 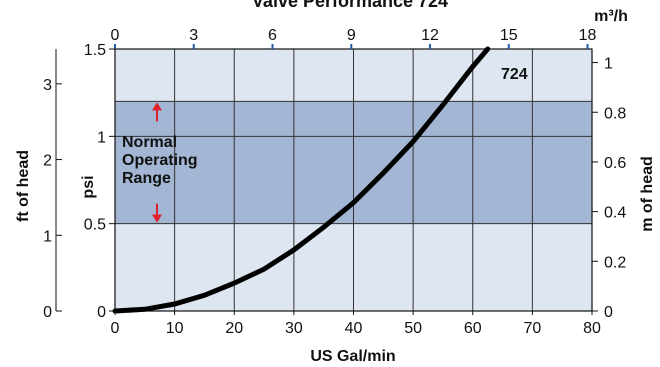 I want to click on y-axis-label-m: m of head, so click(x=647, y=194).